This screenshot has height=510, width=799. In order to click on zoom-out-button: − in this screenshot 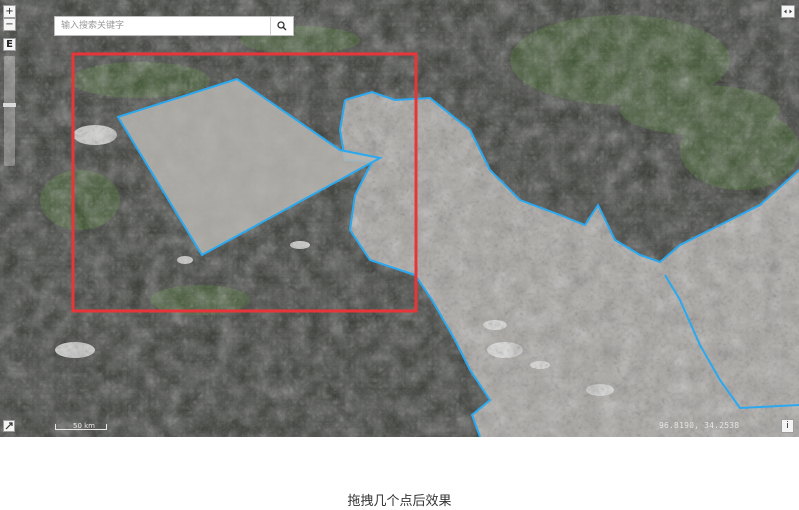, I will do `click(9, 24)`.